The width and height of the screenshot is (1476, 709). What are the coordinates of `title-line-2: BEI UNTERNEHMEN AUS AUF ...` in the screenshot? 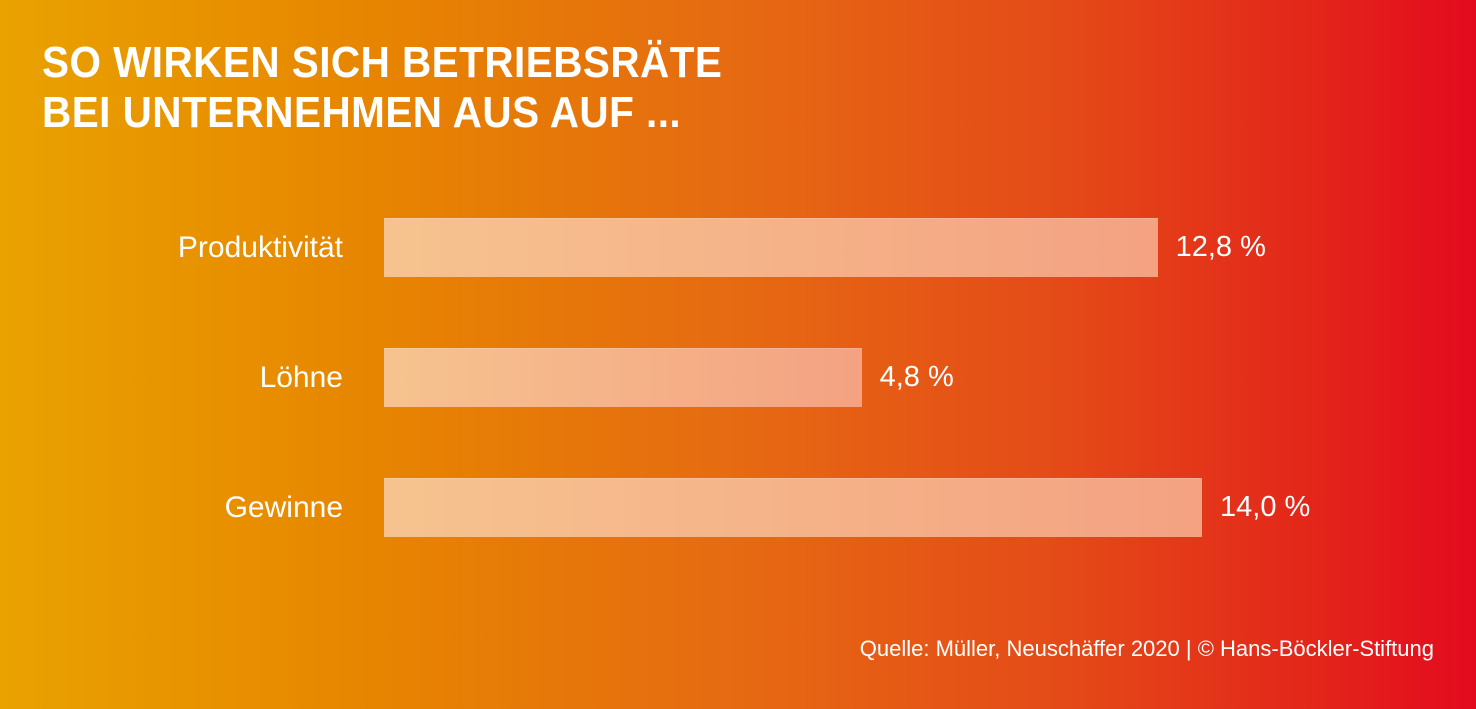 It's located at (362, 112).